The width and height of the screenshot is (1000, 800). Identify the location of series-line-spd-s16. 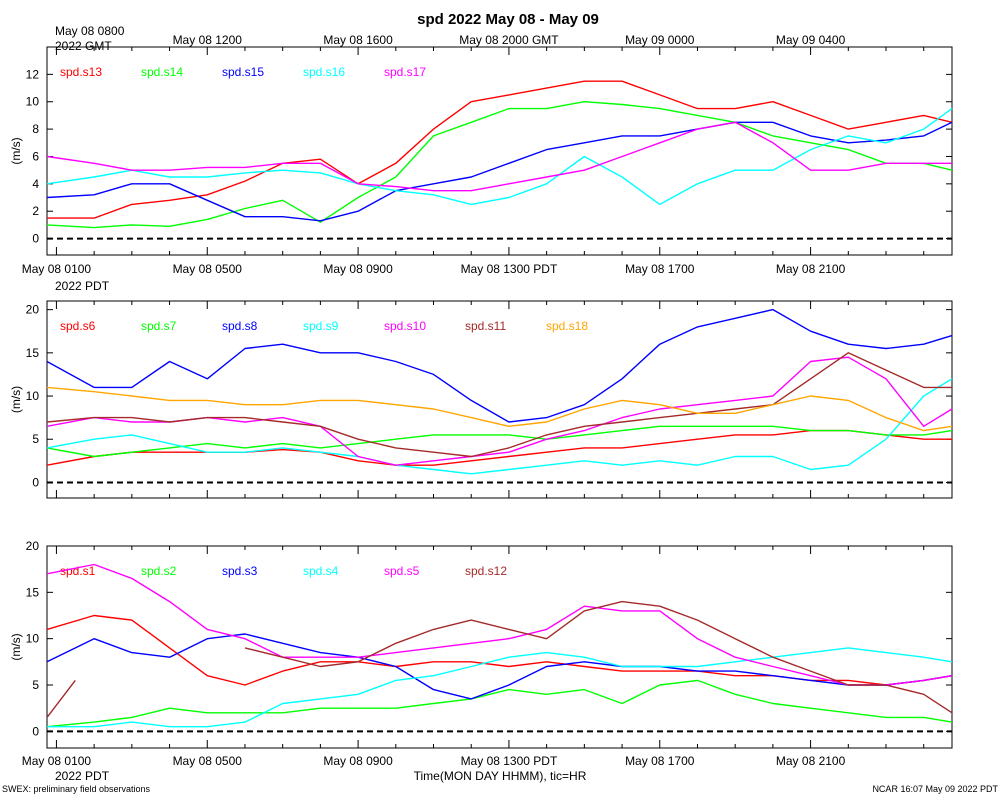
(499, 157).